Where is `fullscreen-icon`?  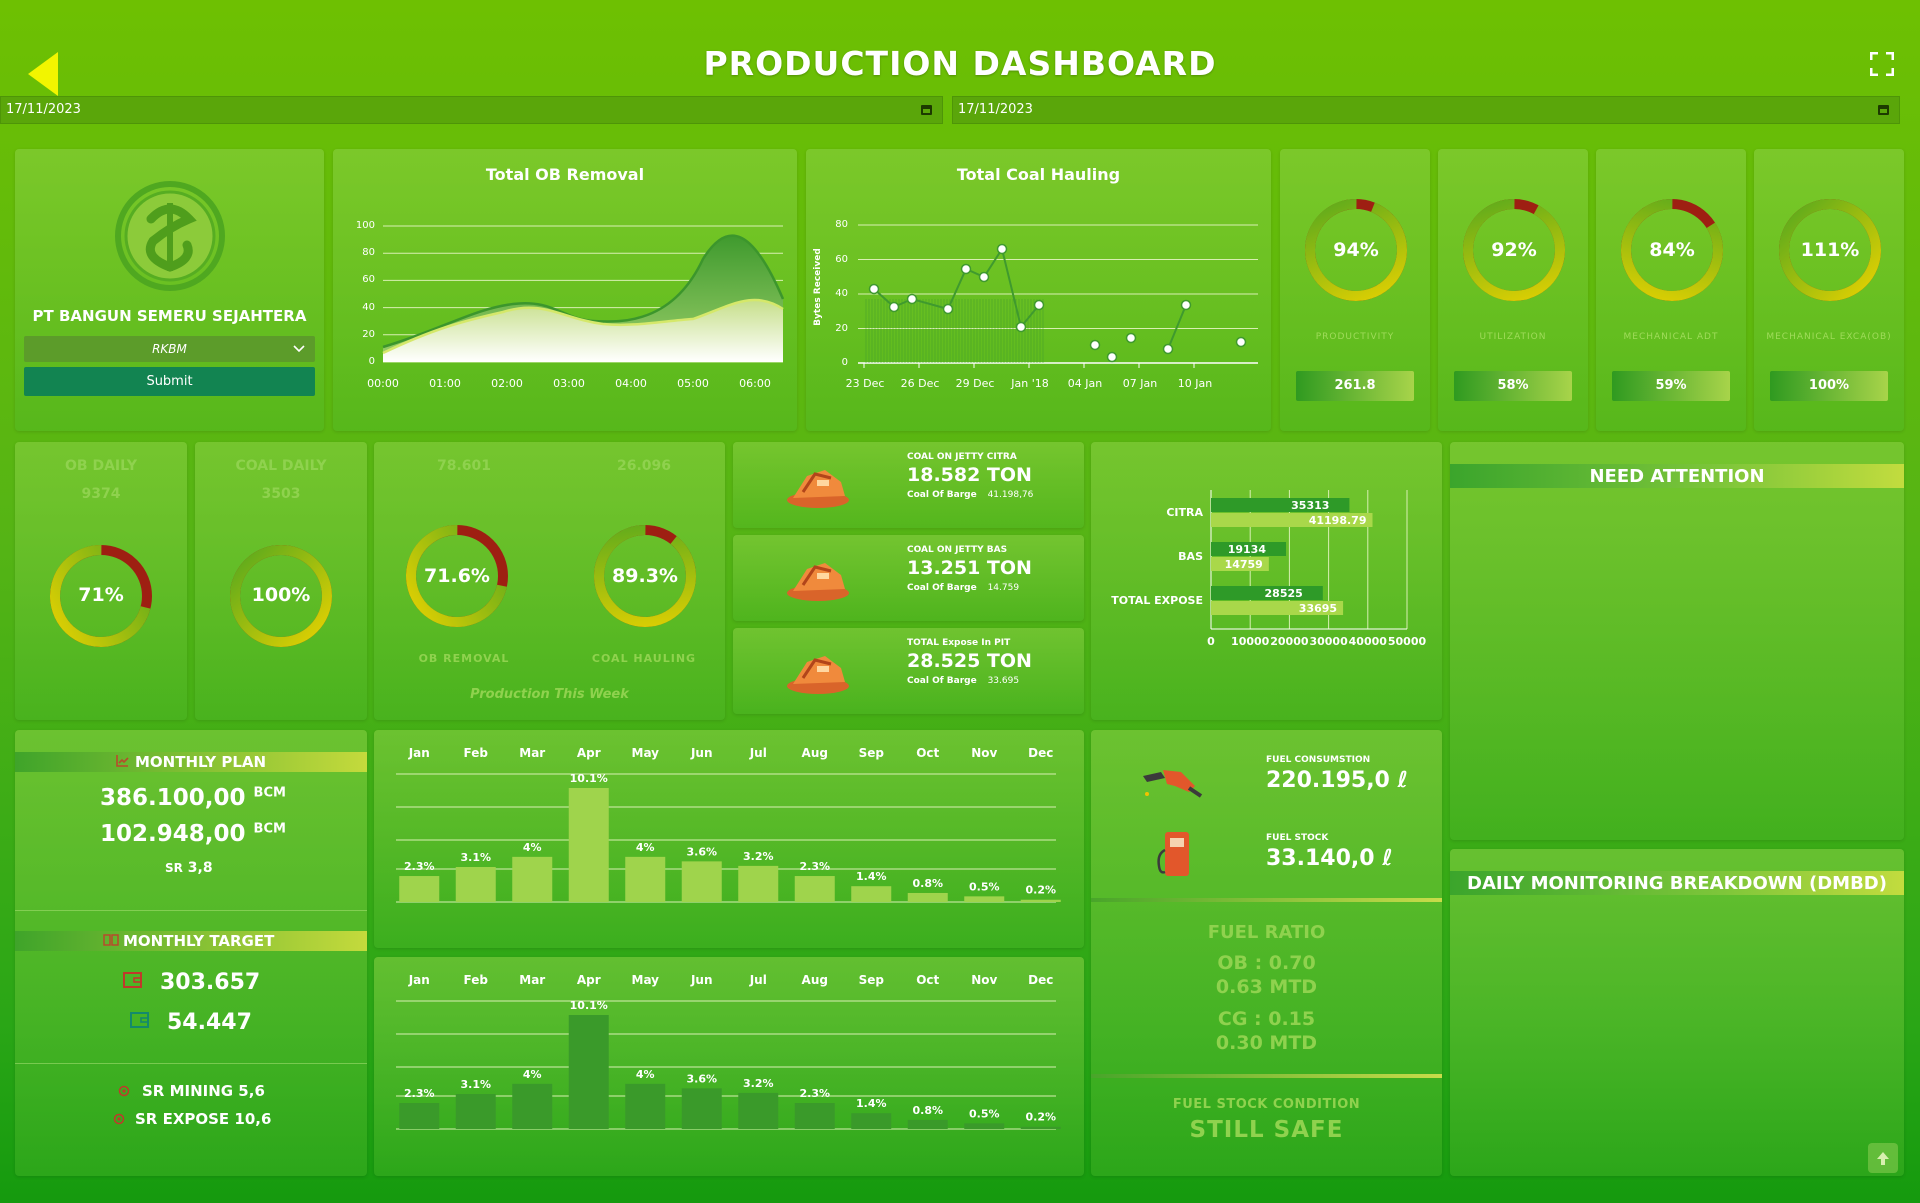
fullscreen-icon is located at coordinates (1882, 64).